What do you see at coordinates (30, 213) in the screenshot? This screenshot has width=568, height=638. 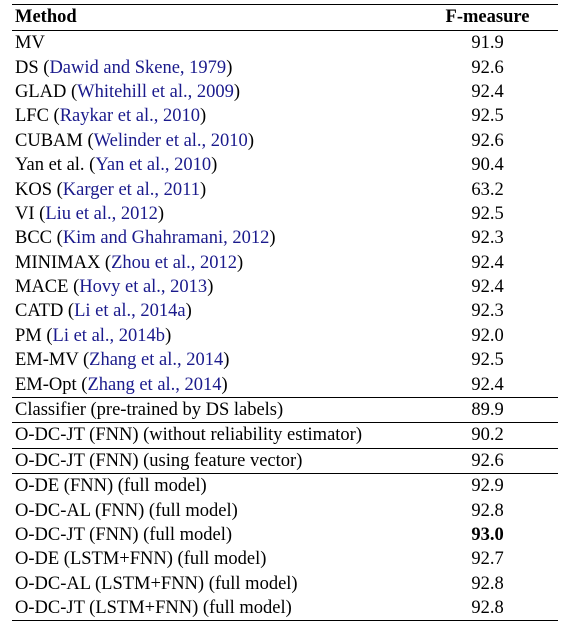 I see `method-name: VI (` at bounding box center [30, 213].